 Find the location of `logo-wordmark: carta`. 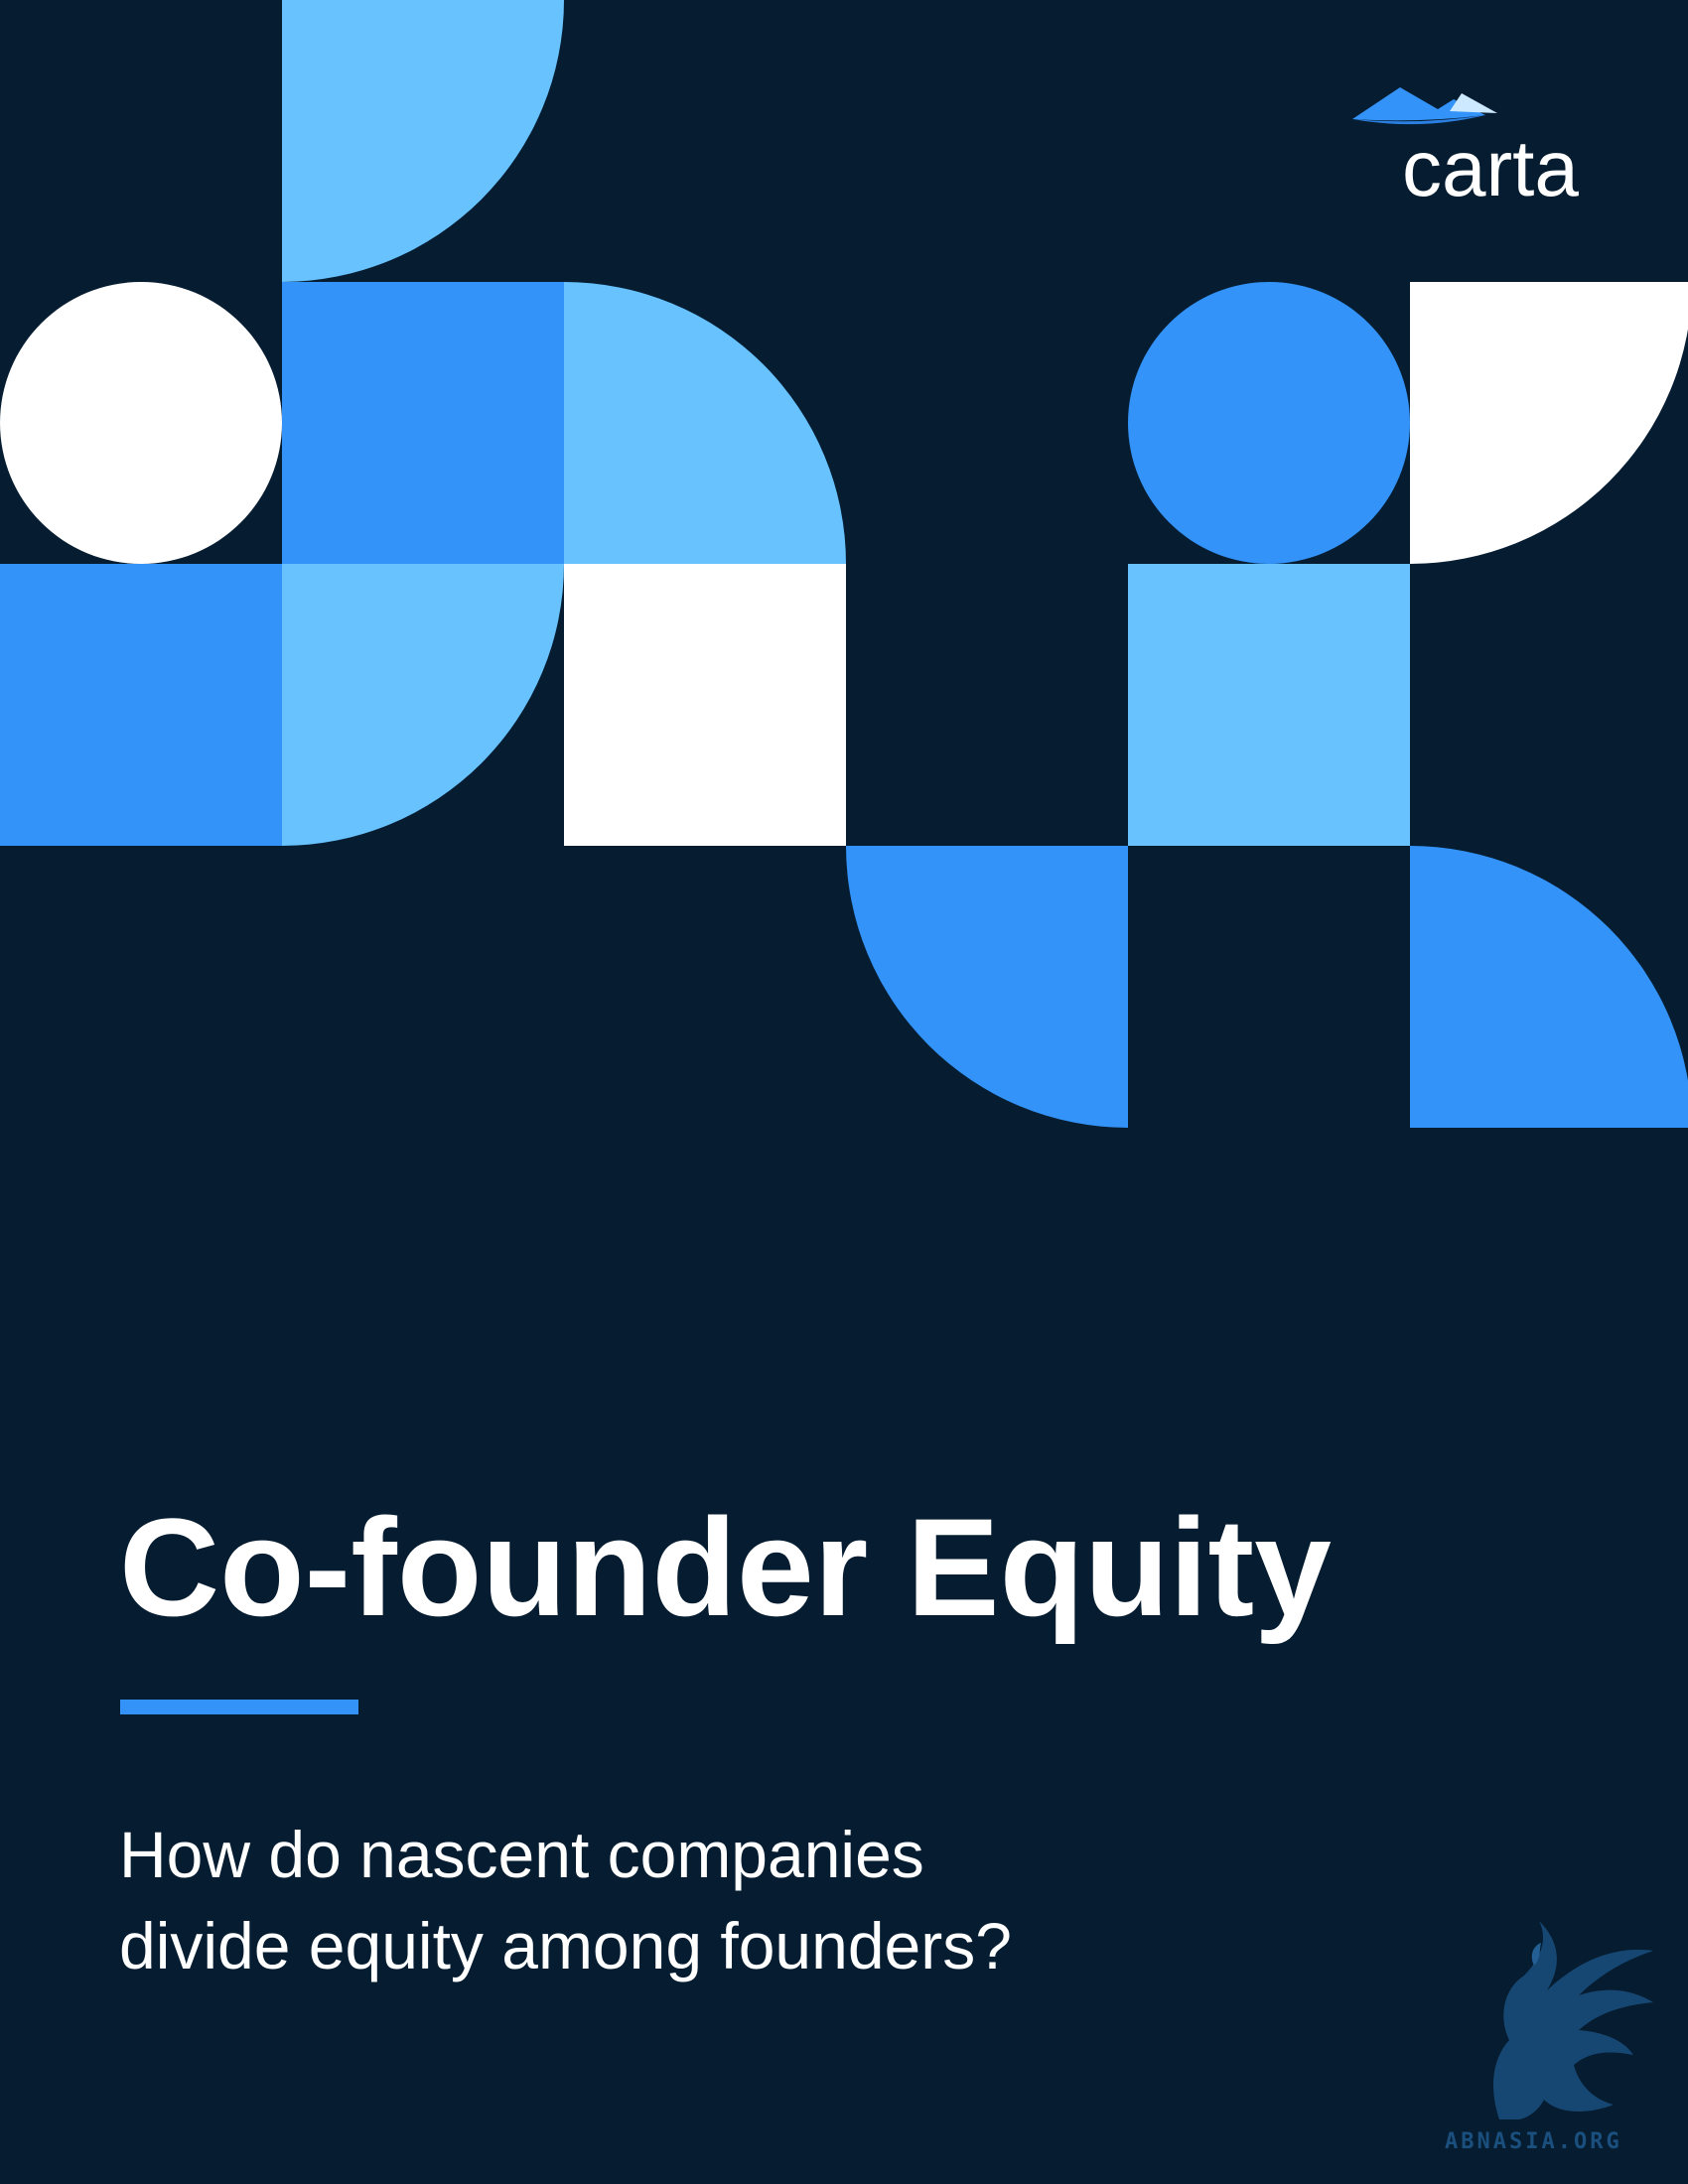

logo-wordmark: carta is located at coordinates (1490, 168).